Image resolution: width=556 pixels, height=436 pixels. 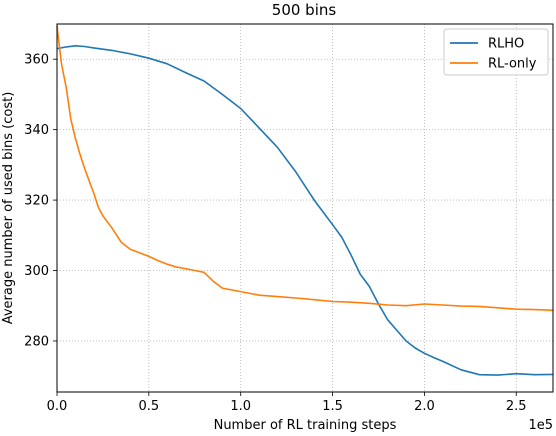 I want to click on y-tick-label: 300, so click(x=36, y=271).